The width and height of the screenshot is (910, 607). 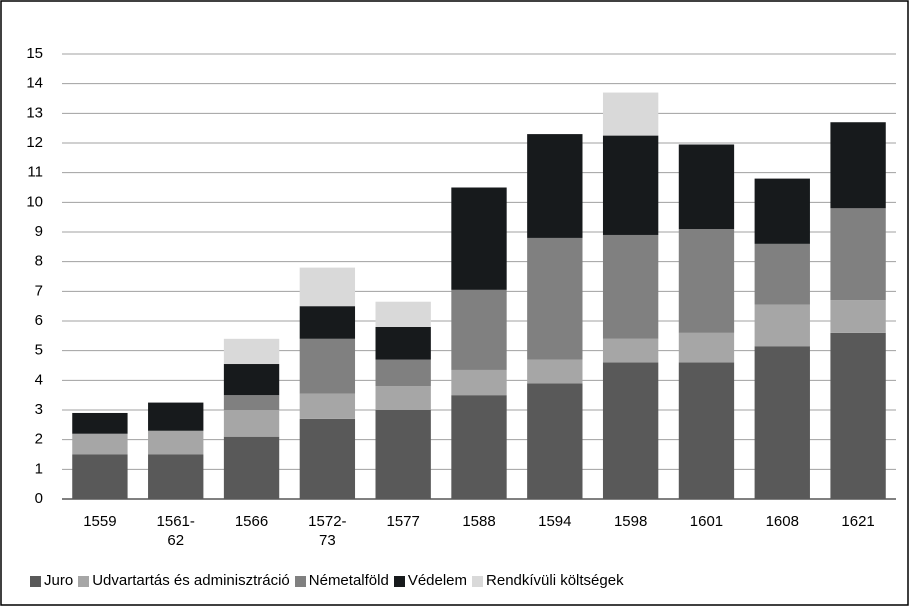 What do you see at coordinates (34, 53) in the screenshot?
I see `y-tick-label: 15` at bounding box center [34, 53].